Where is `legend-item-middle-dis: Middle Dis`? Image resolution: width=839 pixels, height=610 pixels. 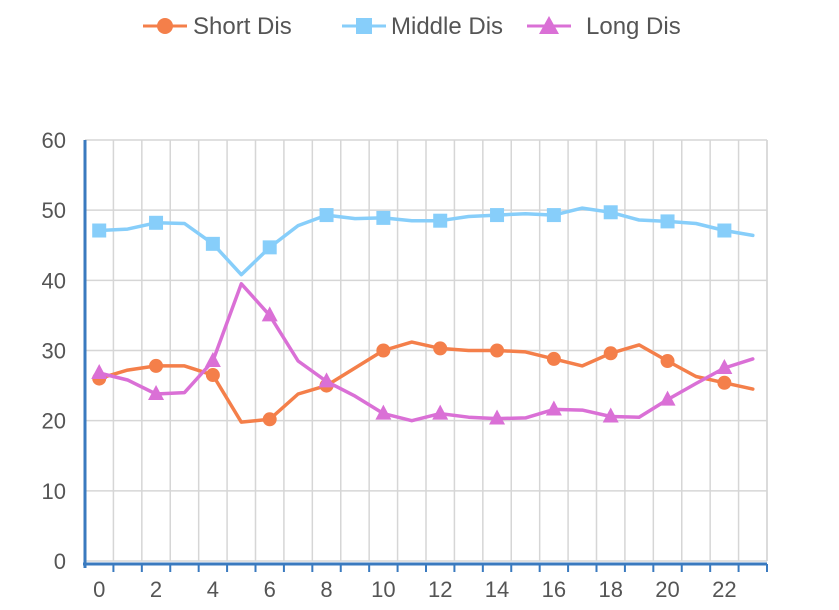 legend-item-middle-dis: Middle Dis is located at coordinates (422, 26).